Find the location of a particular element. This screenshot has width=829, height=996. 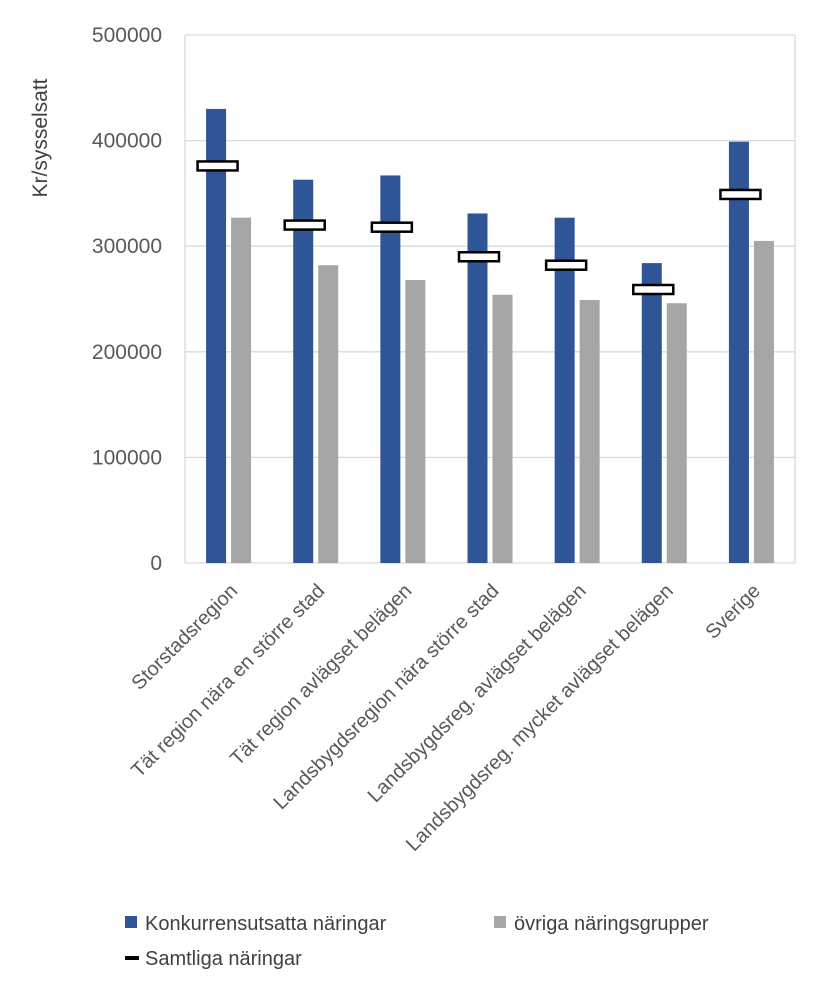

legend-label: övriga näringsgrupper is located at coordinates (611, 924).